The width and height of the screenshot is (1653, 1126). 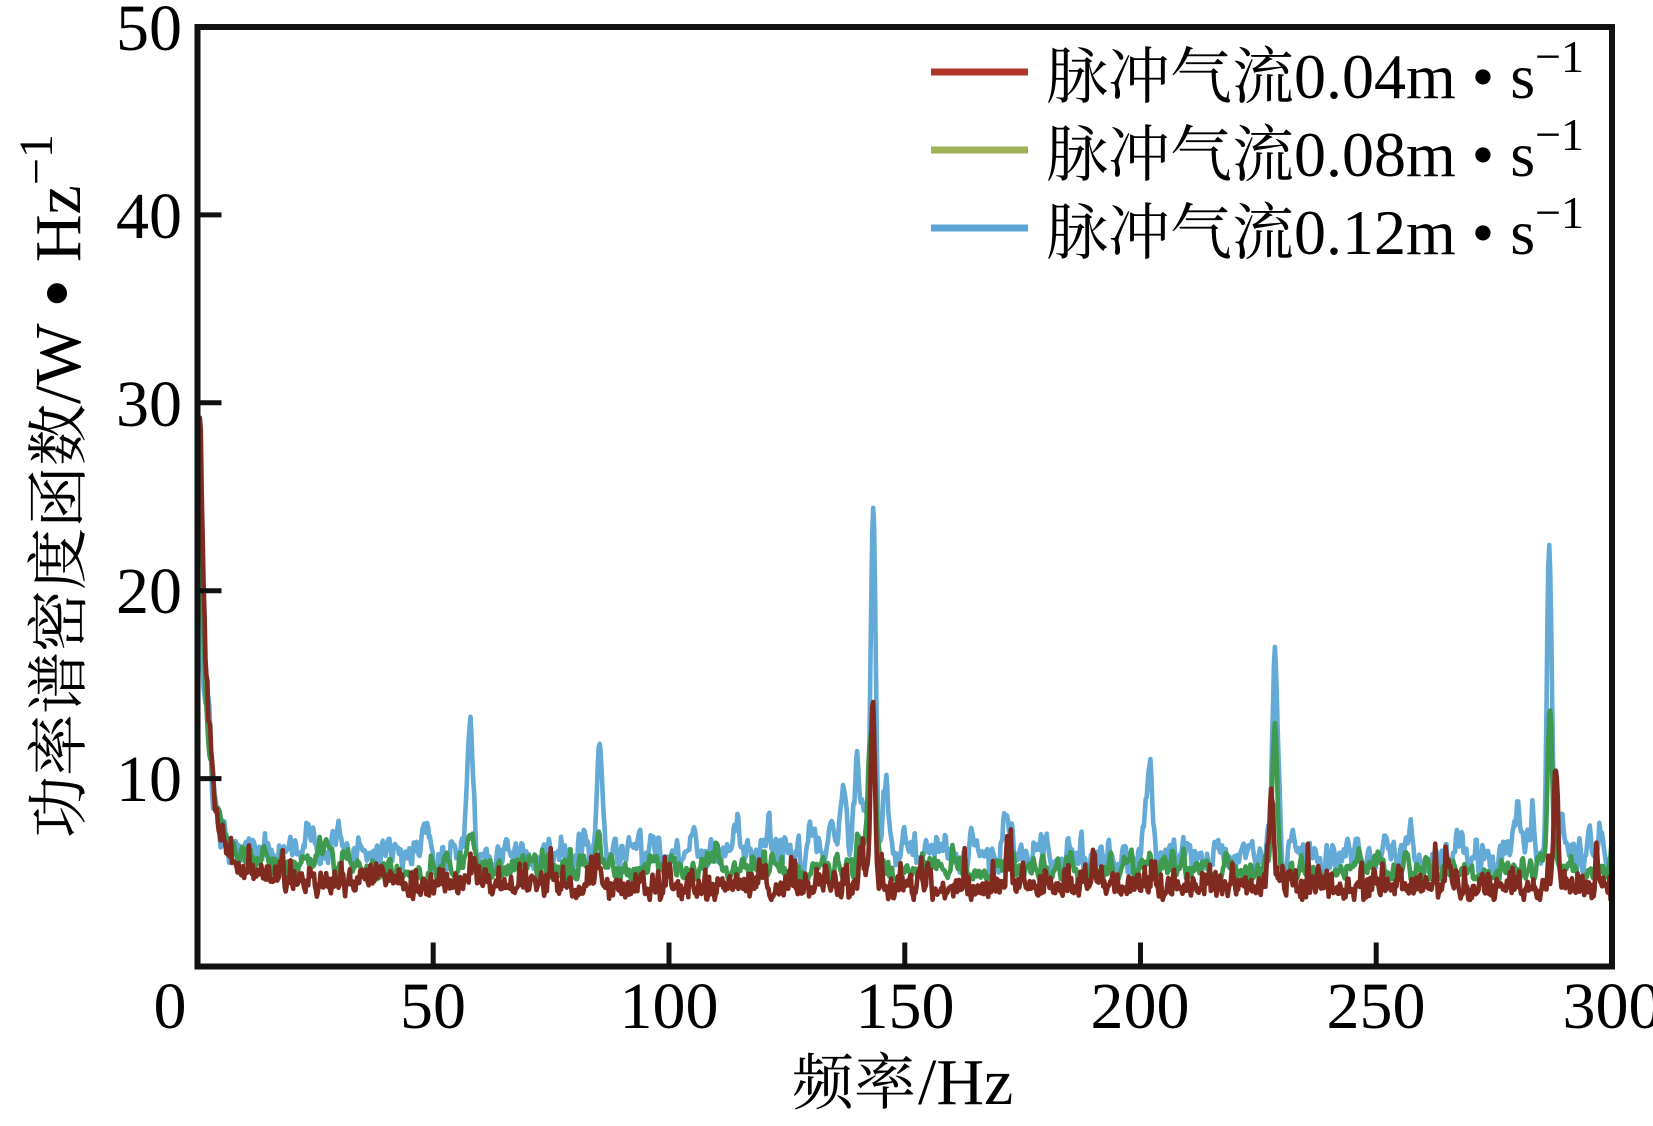 What do you see at coordinates (1608, 1006) in the screenshot?
I see `svg-text: 300` at bounding box center [1608, 1006].